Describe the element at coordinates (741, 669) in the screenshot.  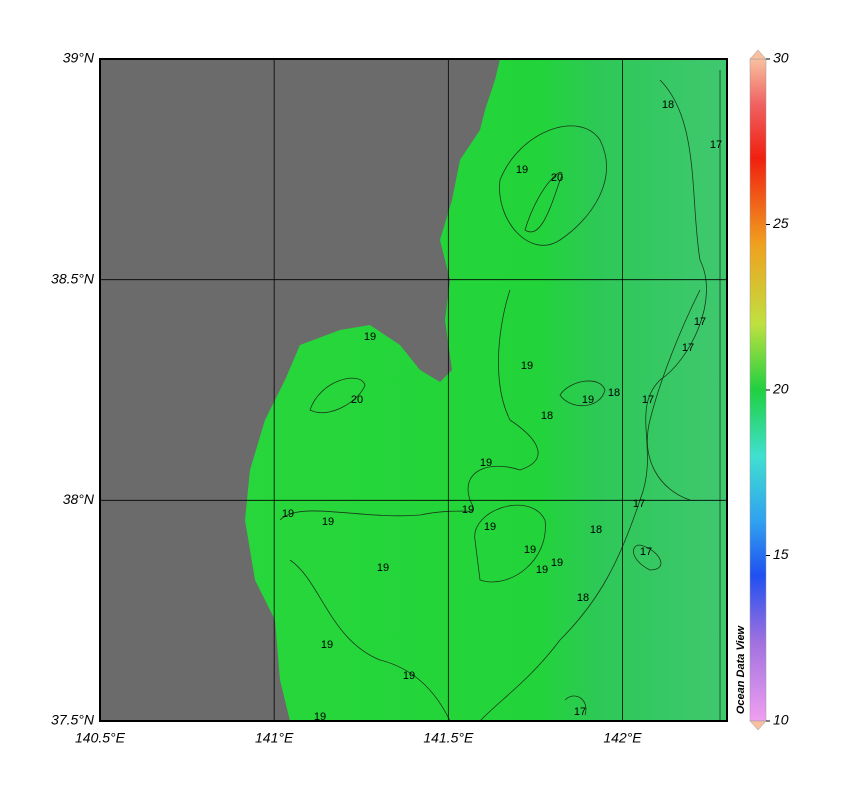
I see `watermark: Ocean Data View` at that location.